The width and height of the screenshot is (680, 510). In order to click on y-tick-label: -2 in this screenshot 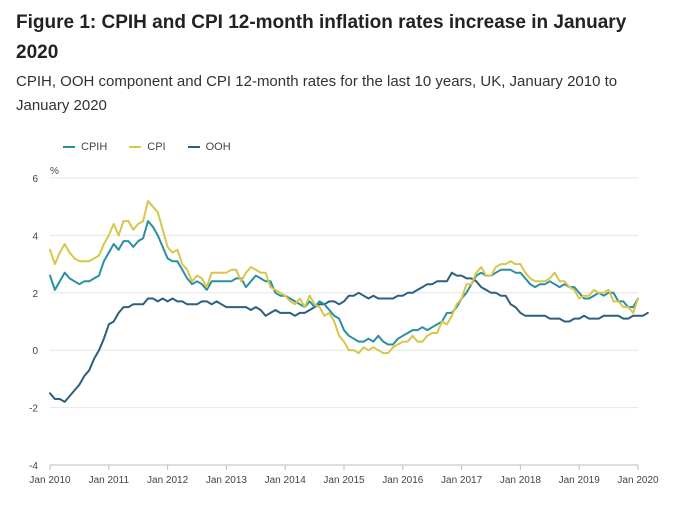, I will do `click(33, 409)`.